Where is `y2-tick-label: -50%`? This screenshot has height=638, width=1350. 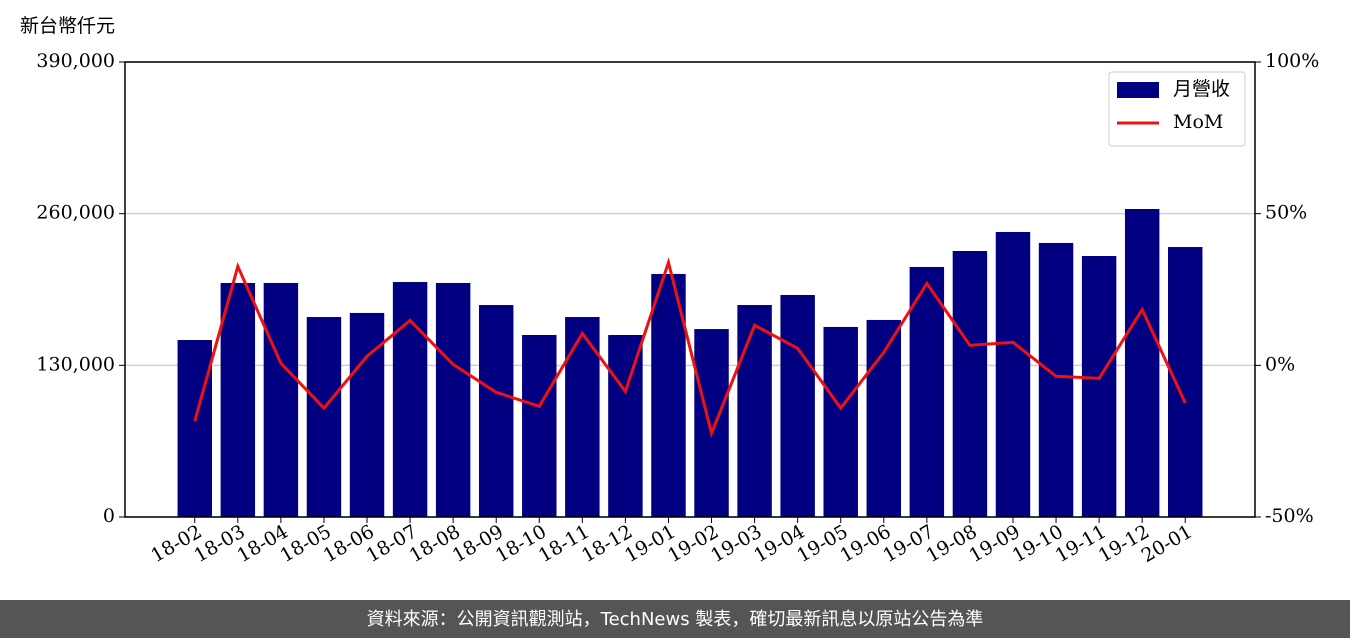
y2-tick-label: -50% is located at coordinates (1289, 516).